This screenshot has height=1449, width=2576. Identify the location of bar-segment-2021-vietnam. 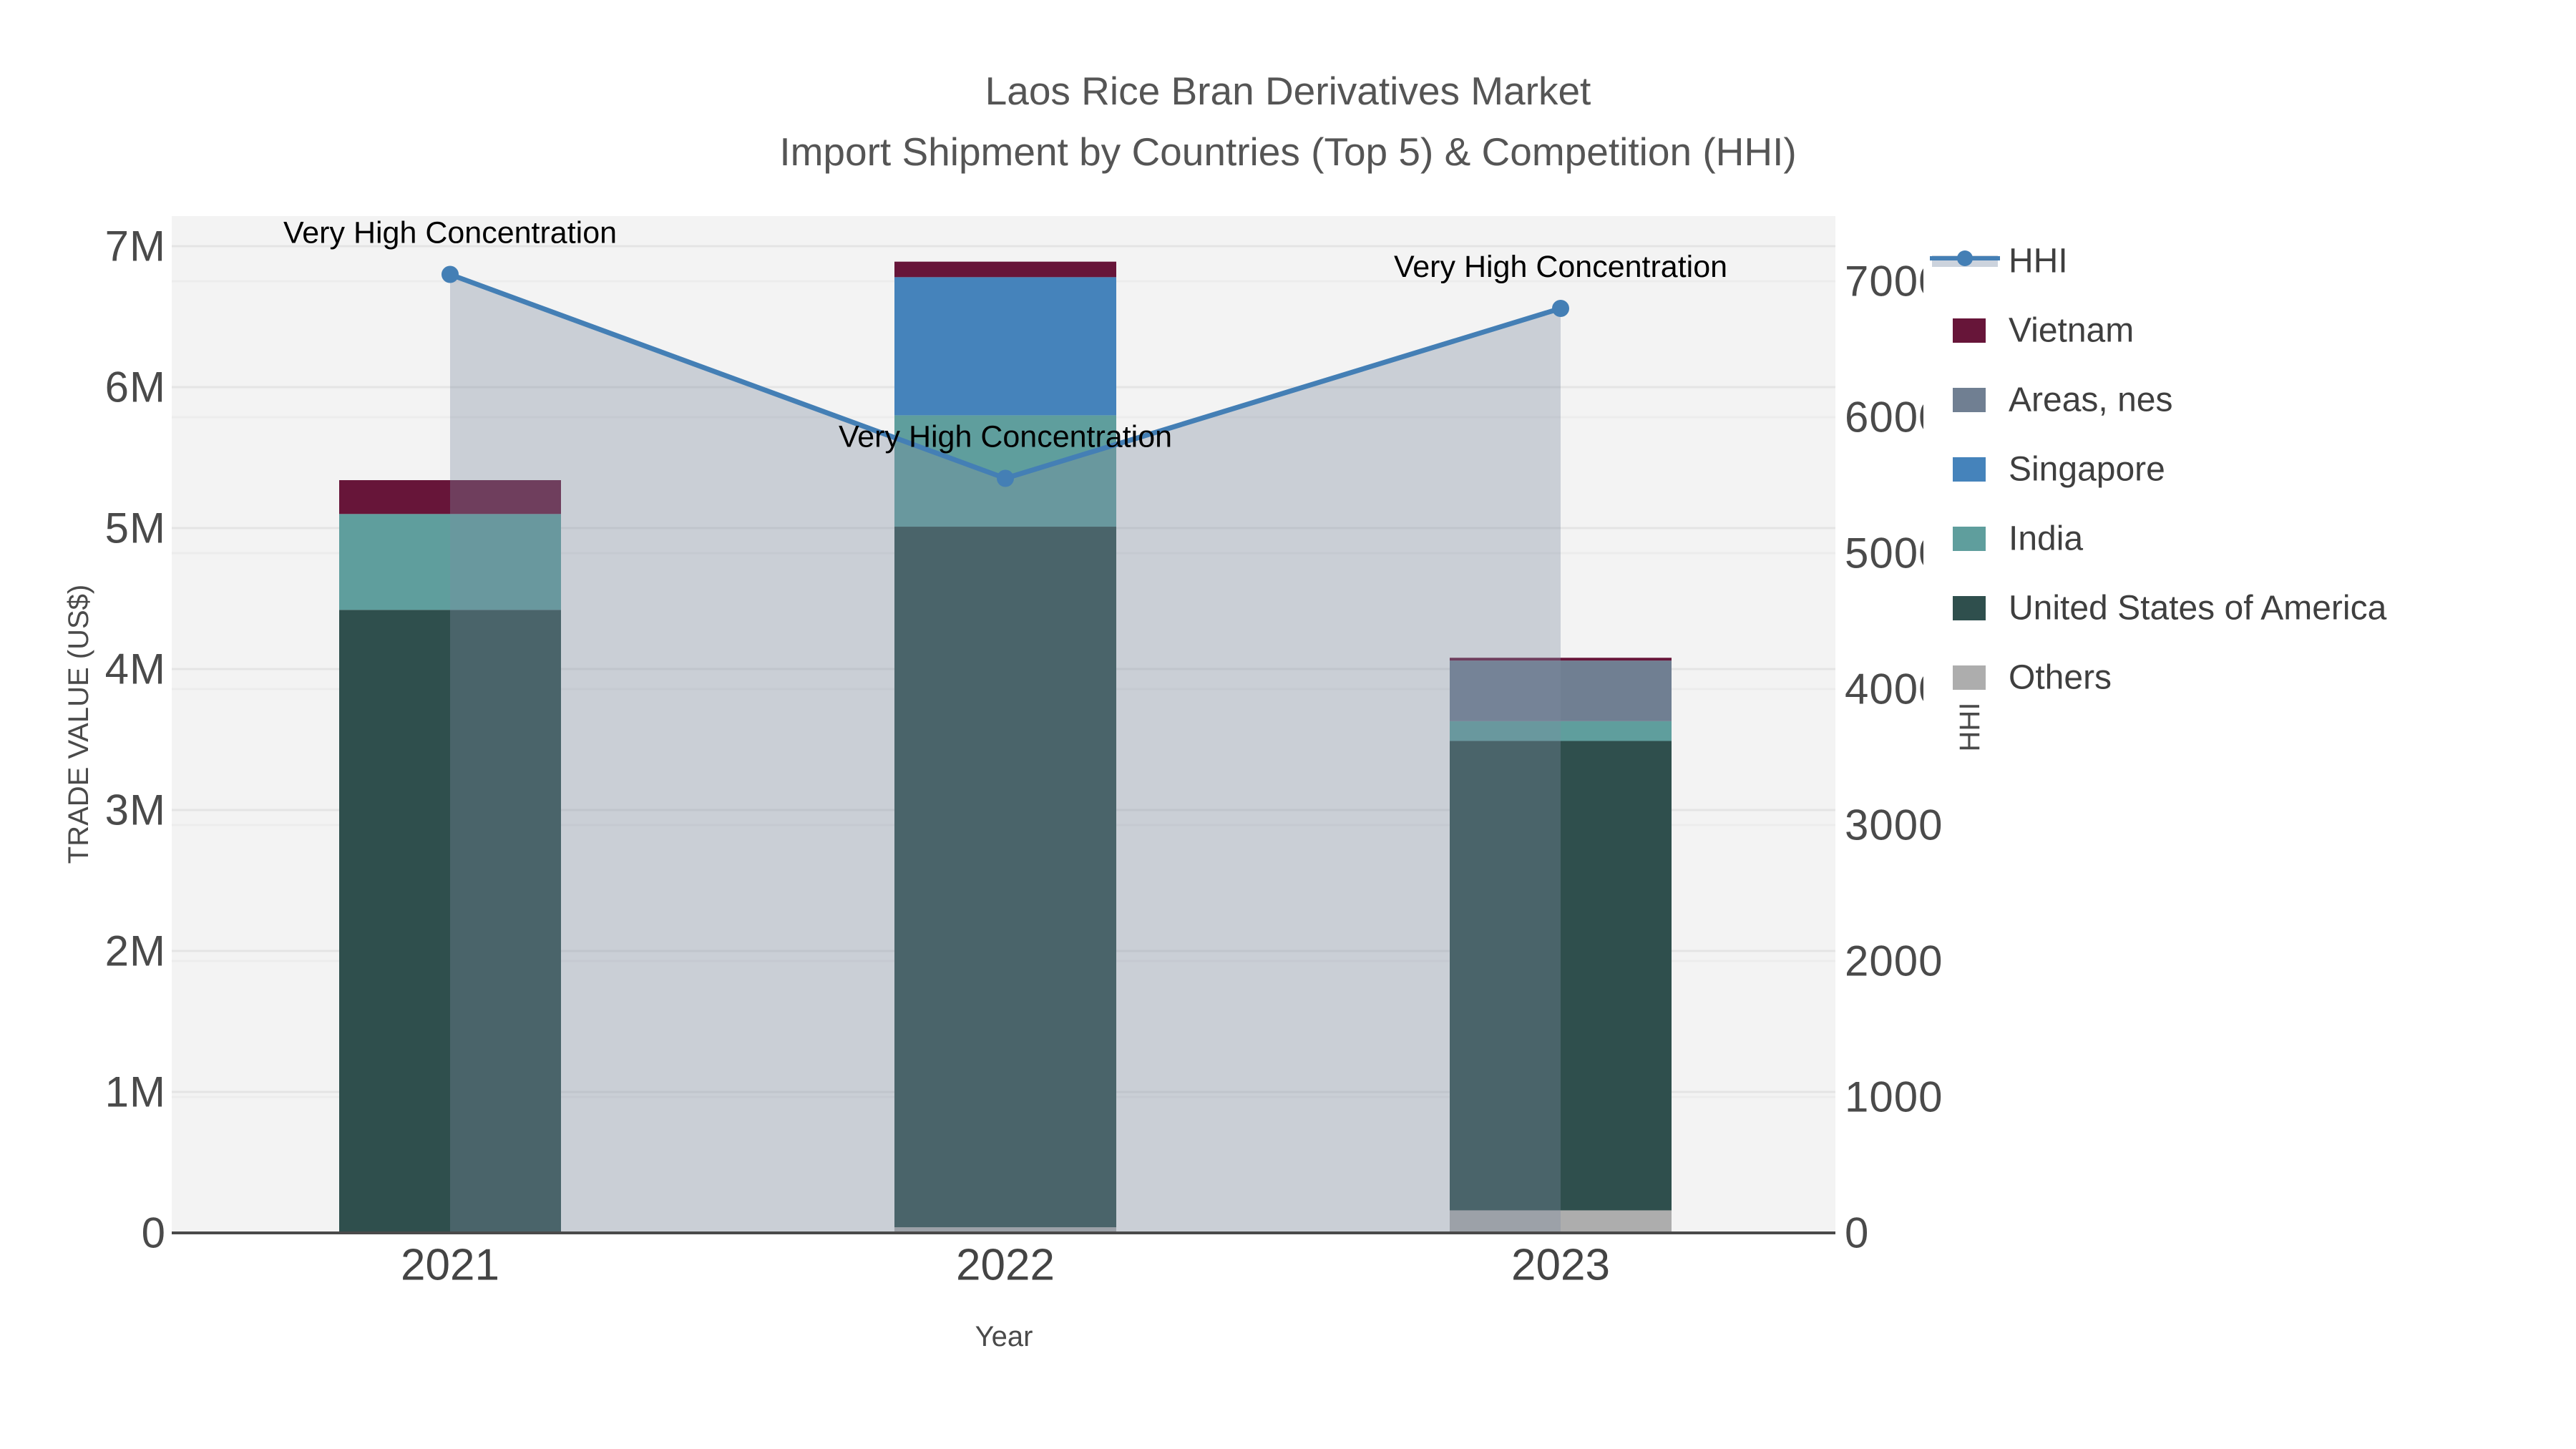
(450, 497).